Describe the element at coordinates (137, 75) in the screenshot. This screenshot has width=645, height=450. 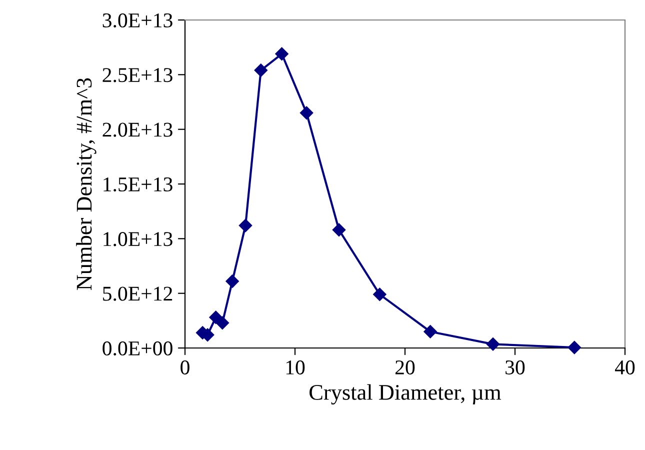
I see `y-tick-label: 2.5E+13` at that location.